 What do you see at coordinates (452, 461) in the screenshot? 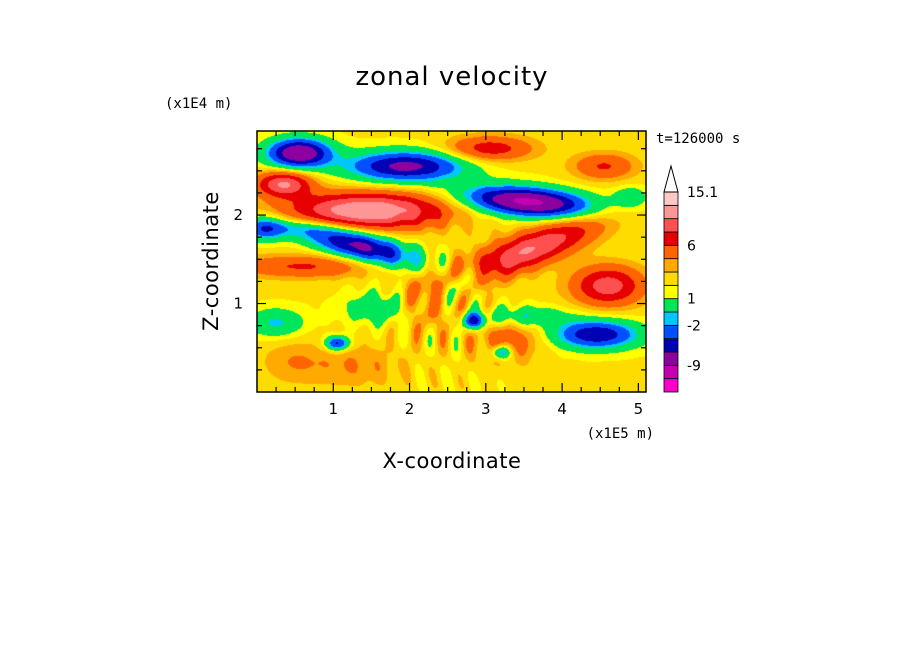
I see `x-axis-label: X-coordinate` at bounding box center [452, 461].